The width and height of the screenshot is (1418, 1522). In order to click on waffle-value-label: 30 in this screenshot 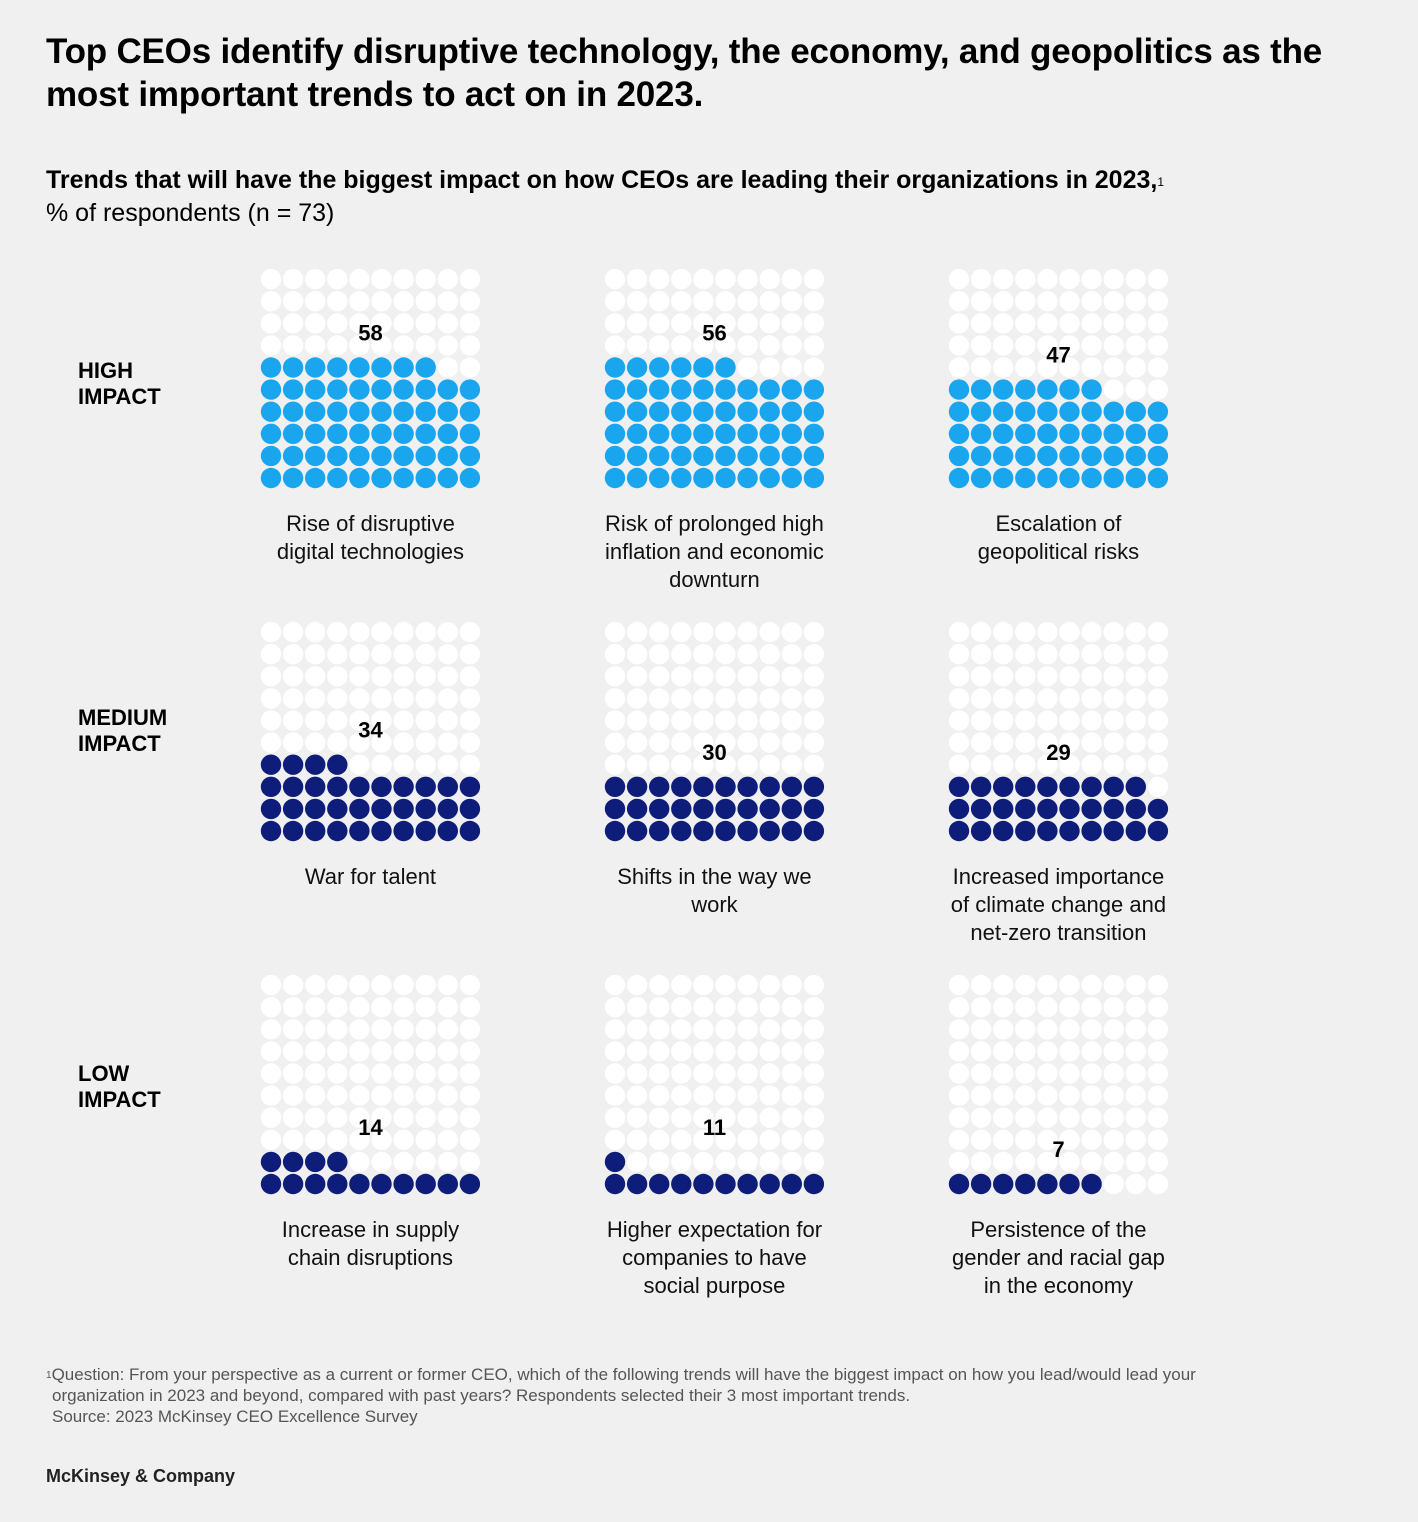, I will do `click(714, 752)`.